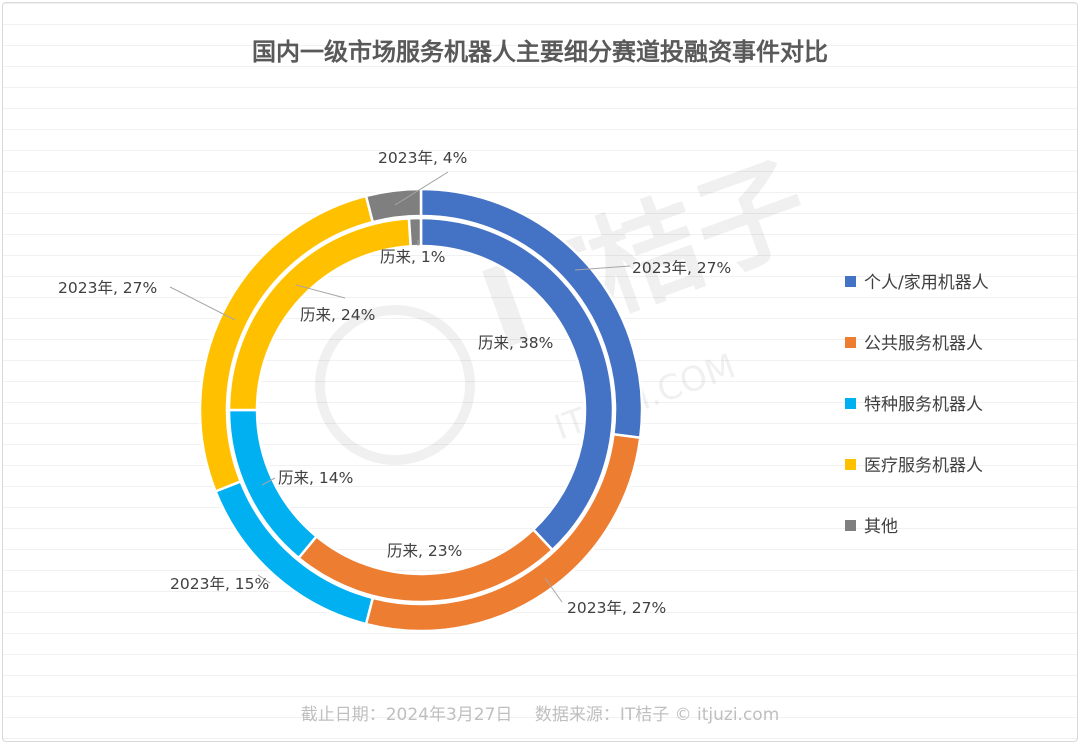 Image resolution: width=1080 pixels, height=744 pixels. What do you see at coordinates (219, 584) in the screenshot?
I see `data-label-outer-2: 2023年, 15%` at bounding box center [219, 584].